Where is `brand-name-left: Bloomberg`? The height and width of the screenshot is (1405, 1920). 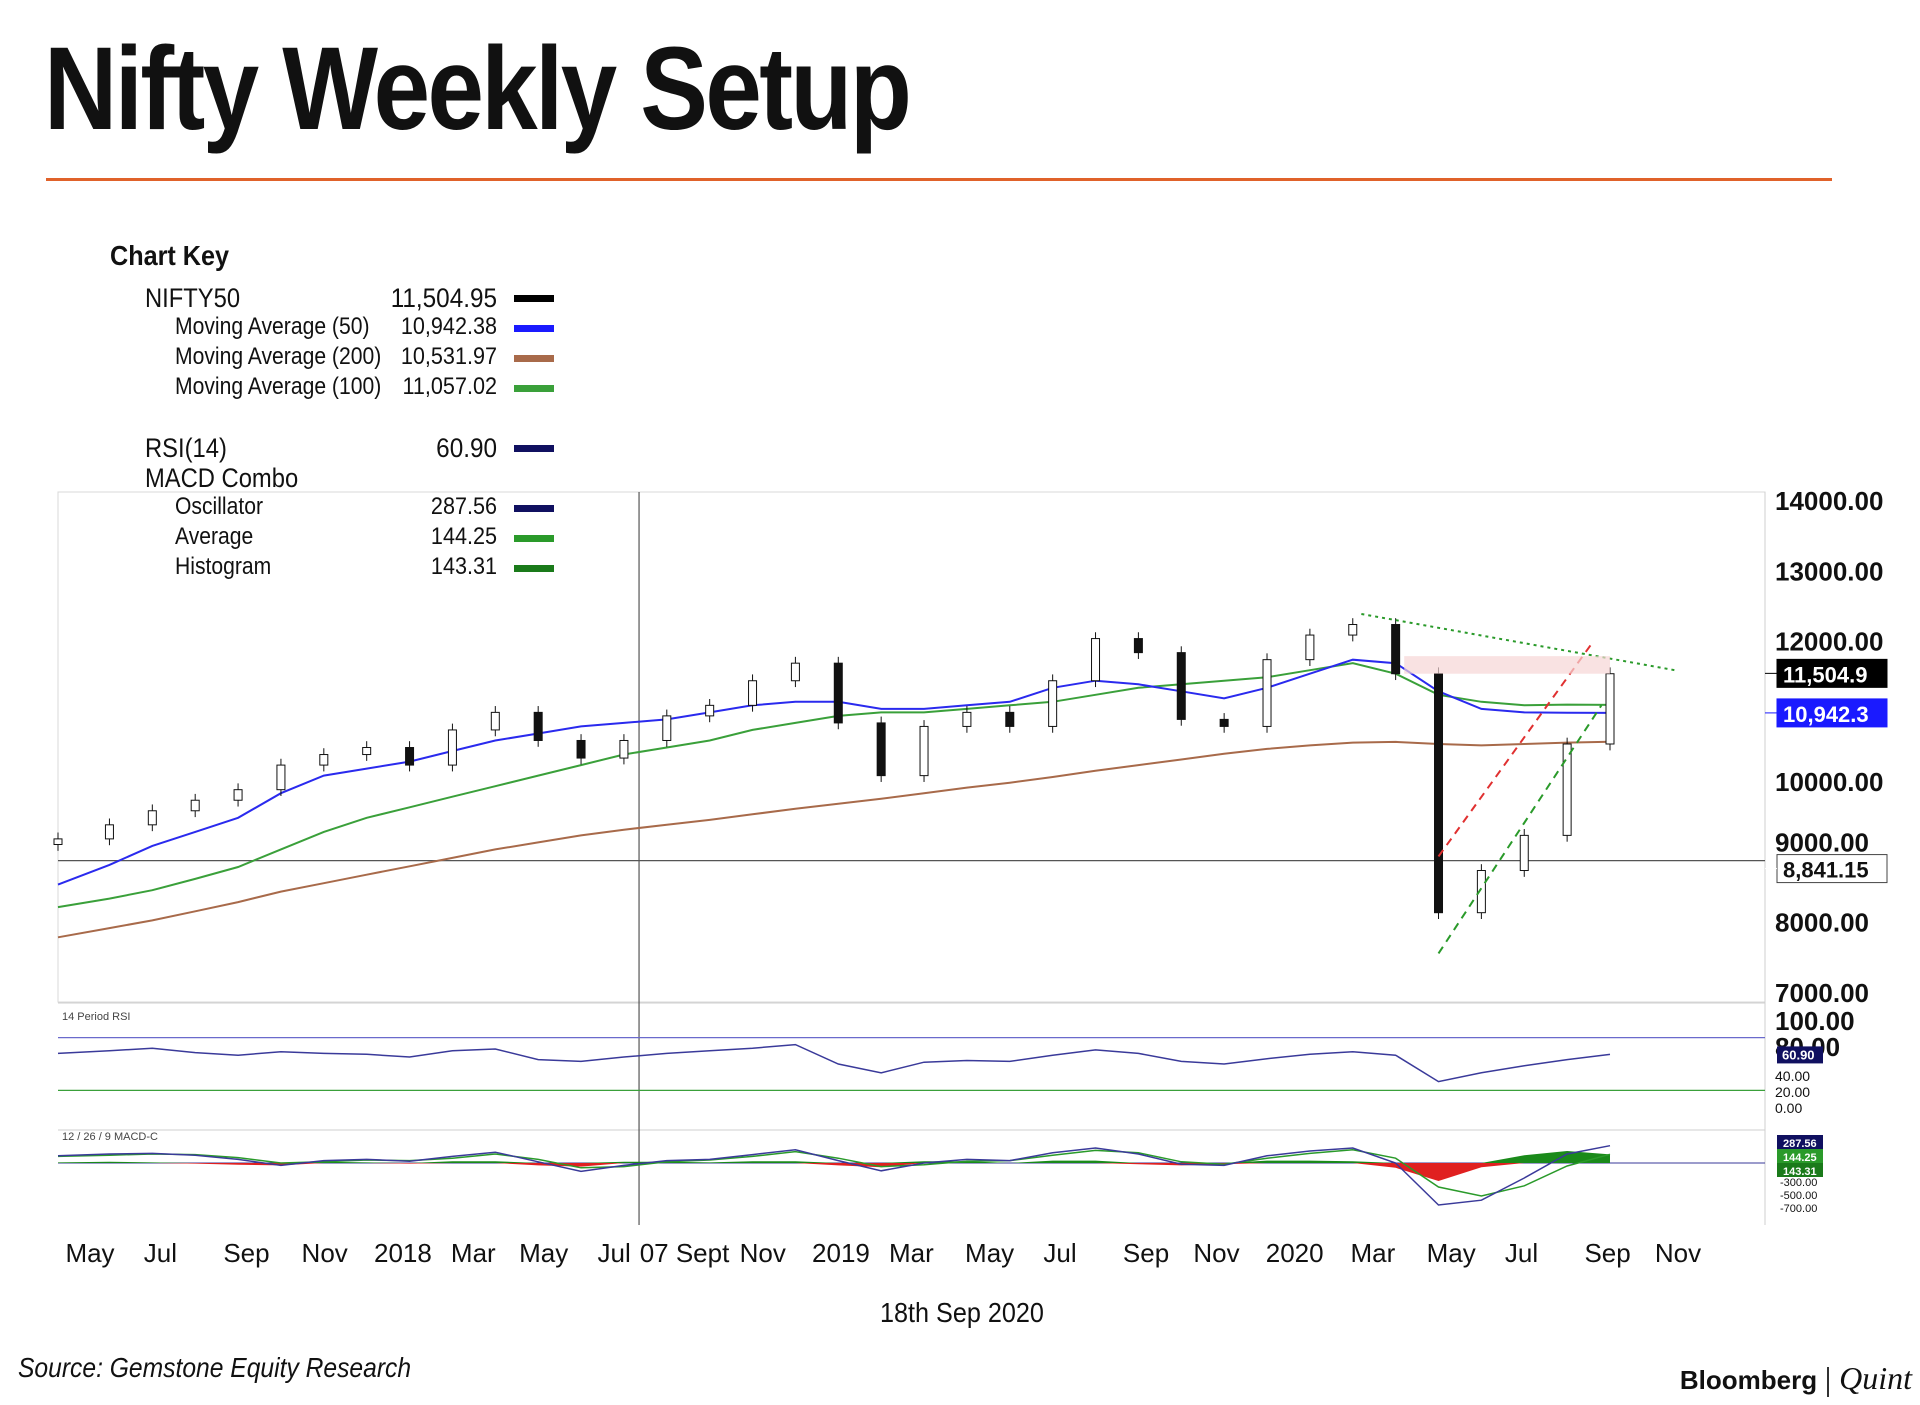
brand-name-left: Bloomberg is located at coordinates (1748, 1380).